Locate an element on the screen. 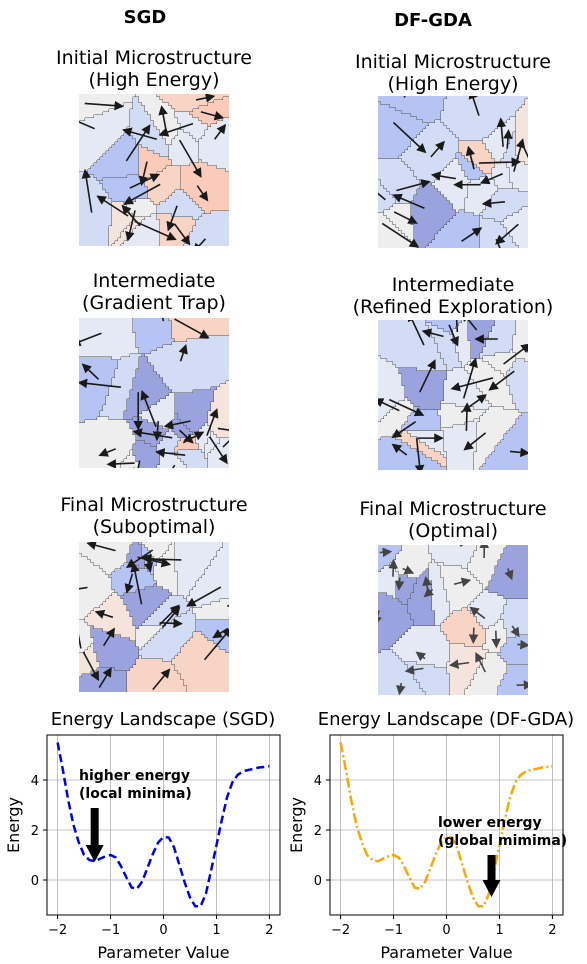 Image resolution: width=587 pixels, height=964 pixels. annotation-line-2: (global mimima) is located at coordinates (502, 841).